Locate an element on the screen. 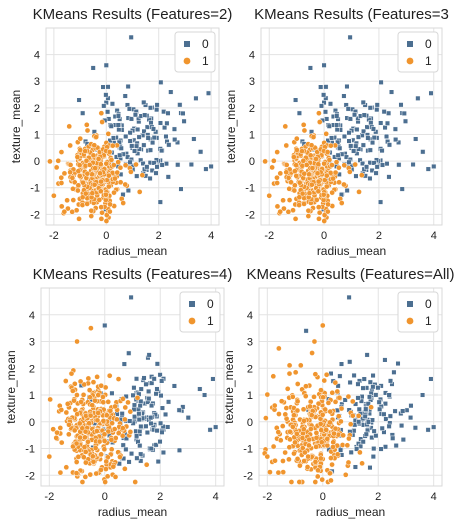 The width and height of the screenshot is (458, 524). legend: 01 is located at coordinates (418, 52).